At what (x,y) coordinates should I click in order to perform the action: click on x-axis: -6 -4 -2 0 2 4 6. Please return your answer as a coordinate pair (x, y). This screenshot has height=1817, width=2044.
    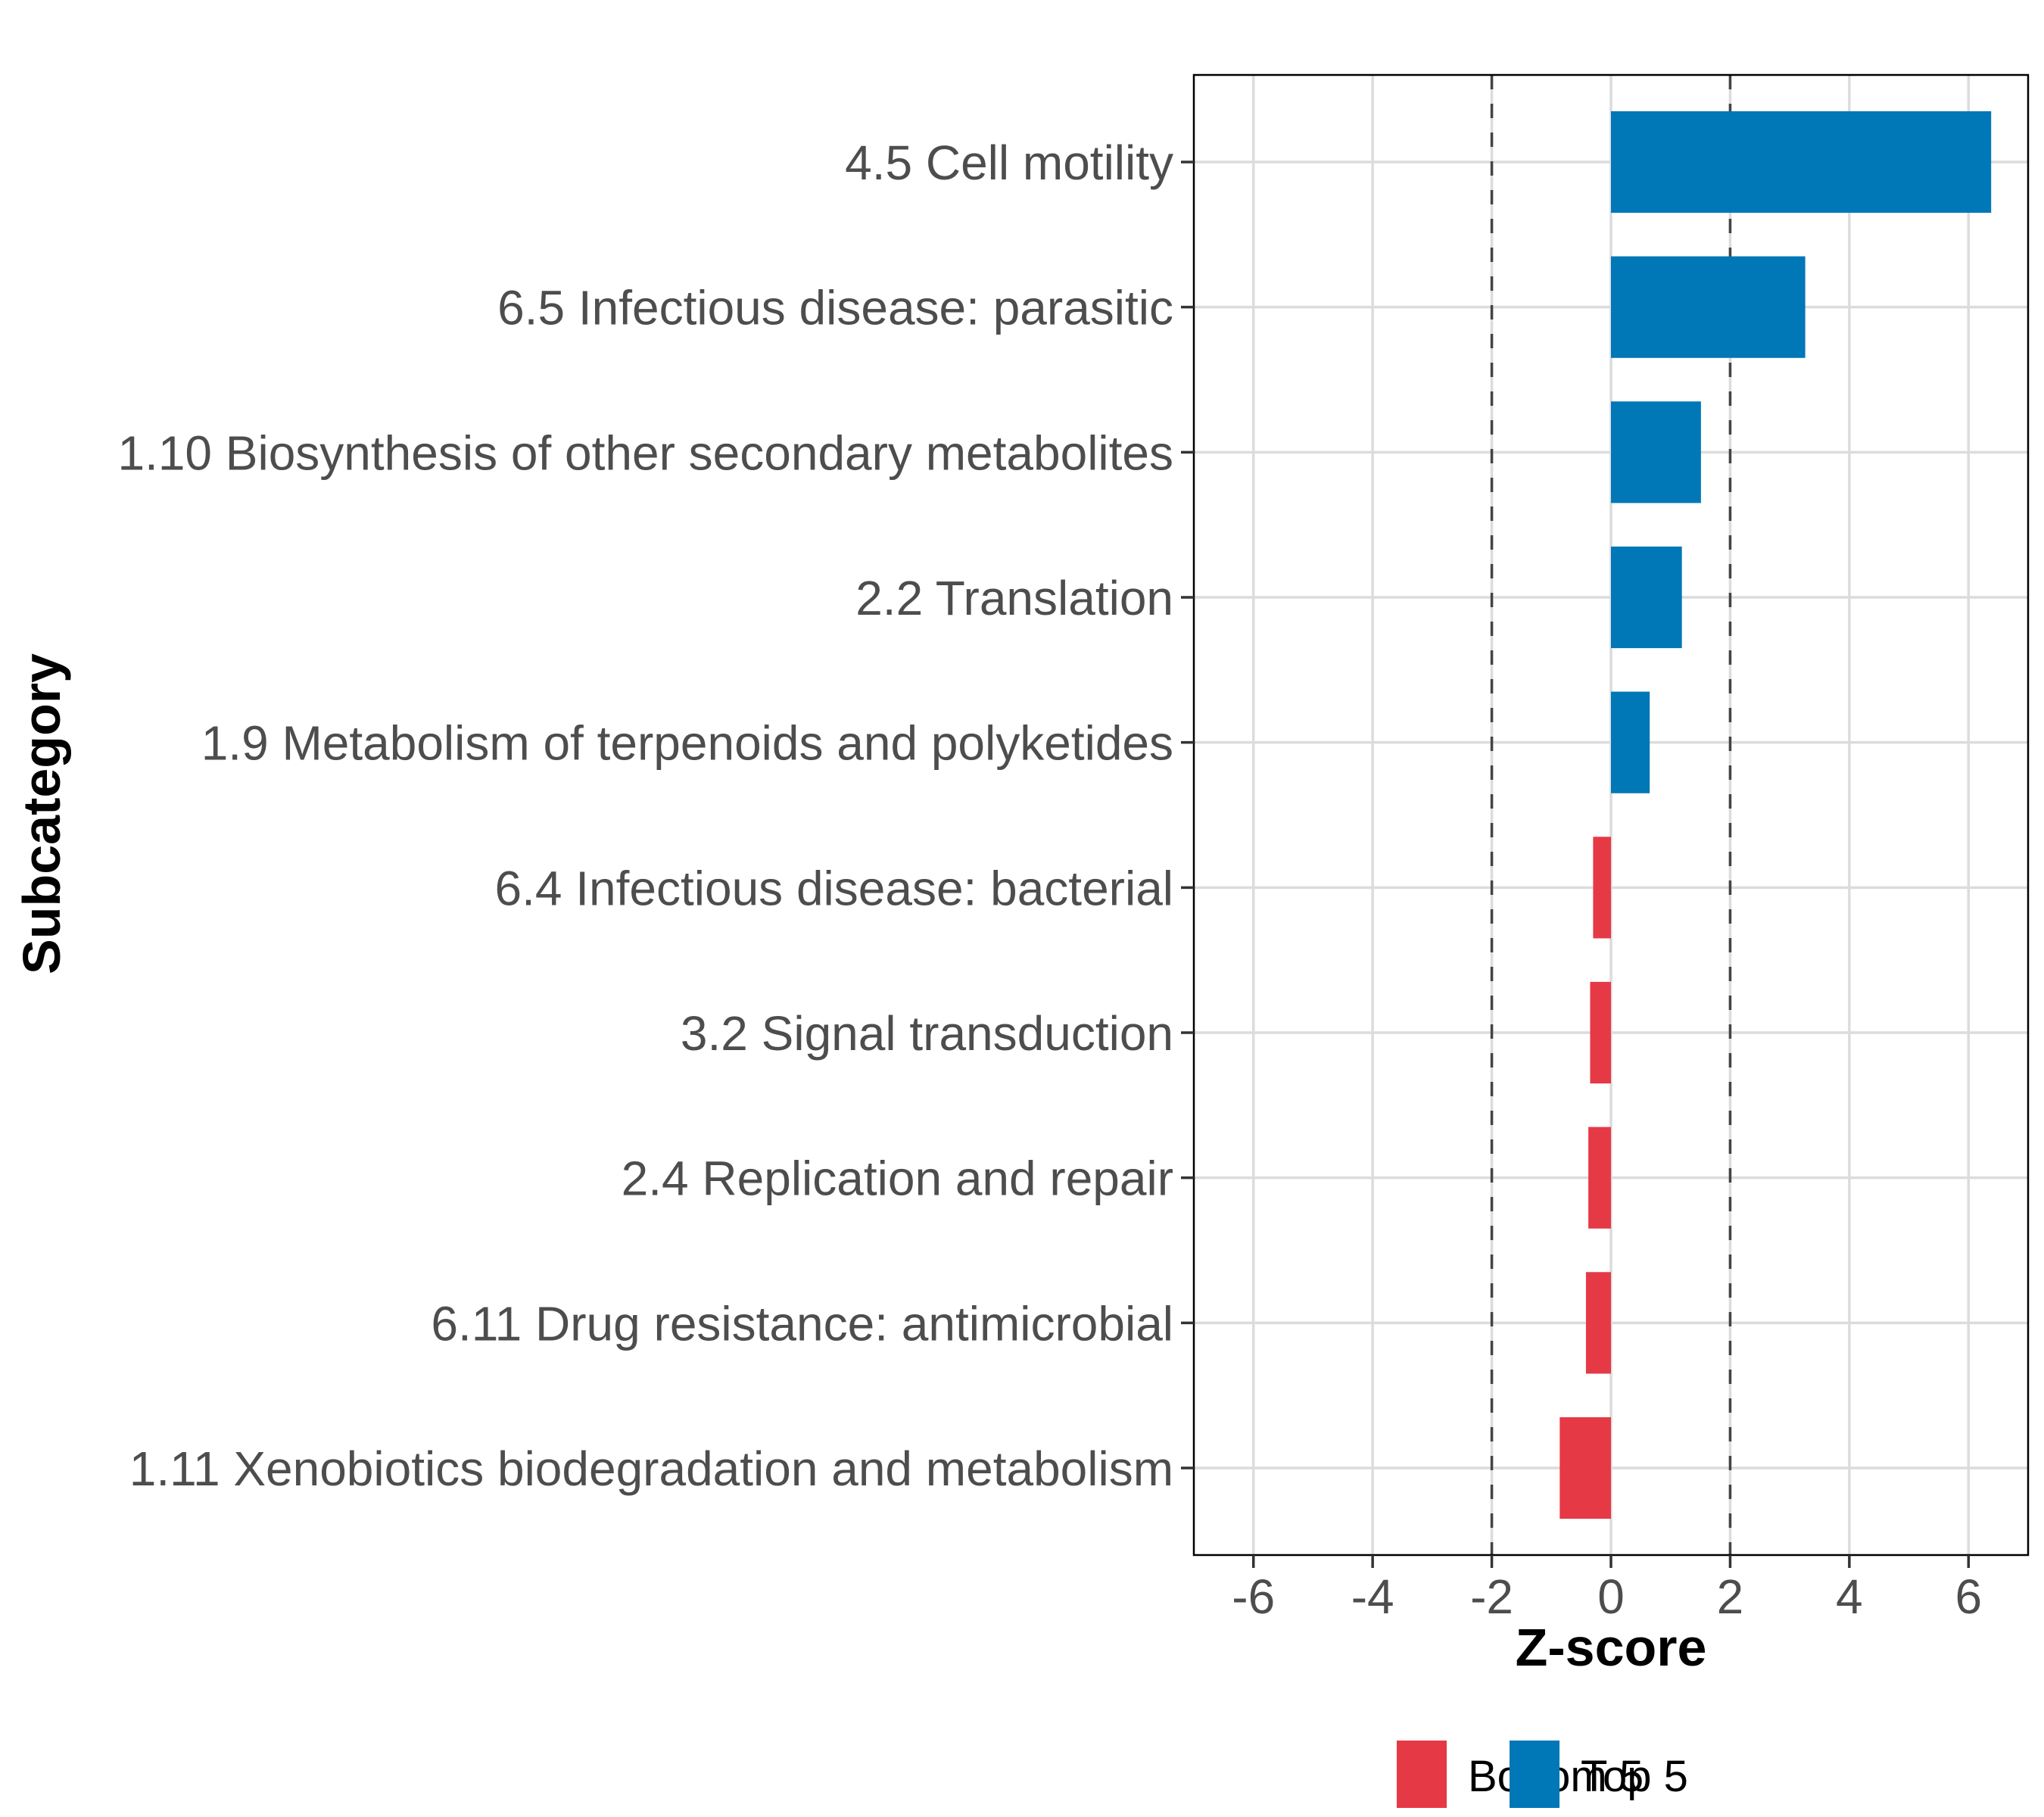
    Looking at the image, I should click on (1607, 1589).